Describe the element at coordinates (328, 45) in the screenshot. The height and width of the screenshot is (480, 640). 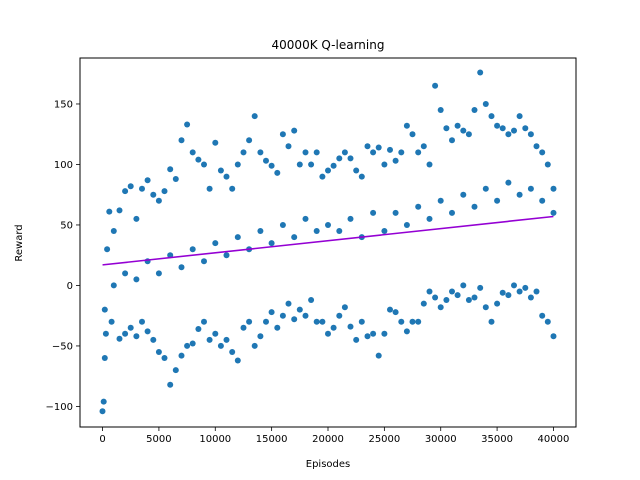
I see `chart-title: 40000K Q-learning` at that location.